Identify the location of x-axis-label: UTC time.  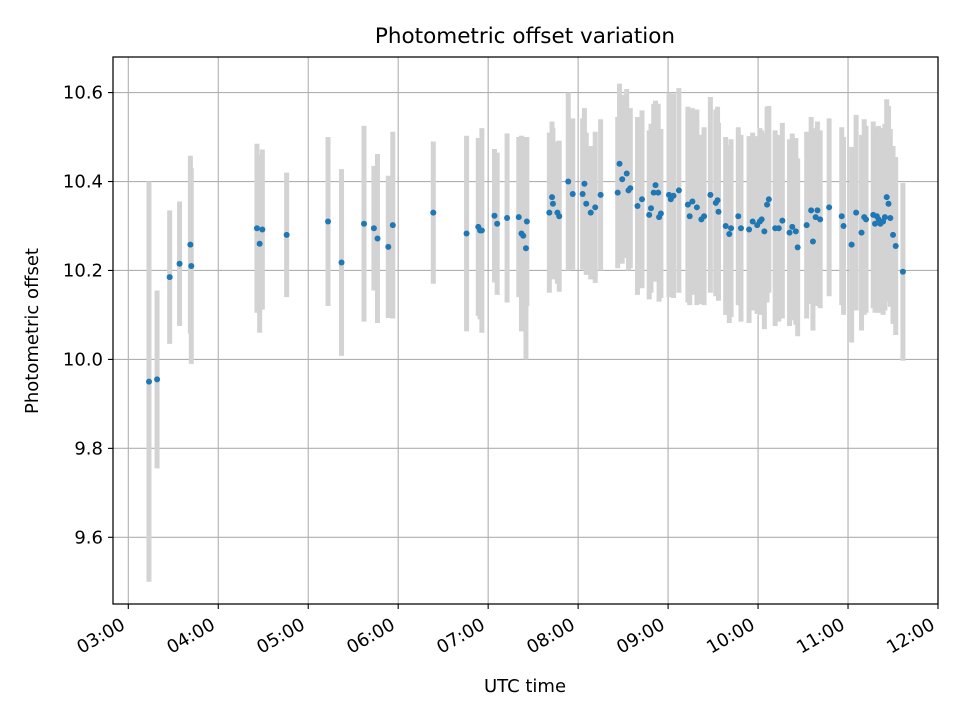
(525, 686).